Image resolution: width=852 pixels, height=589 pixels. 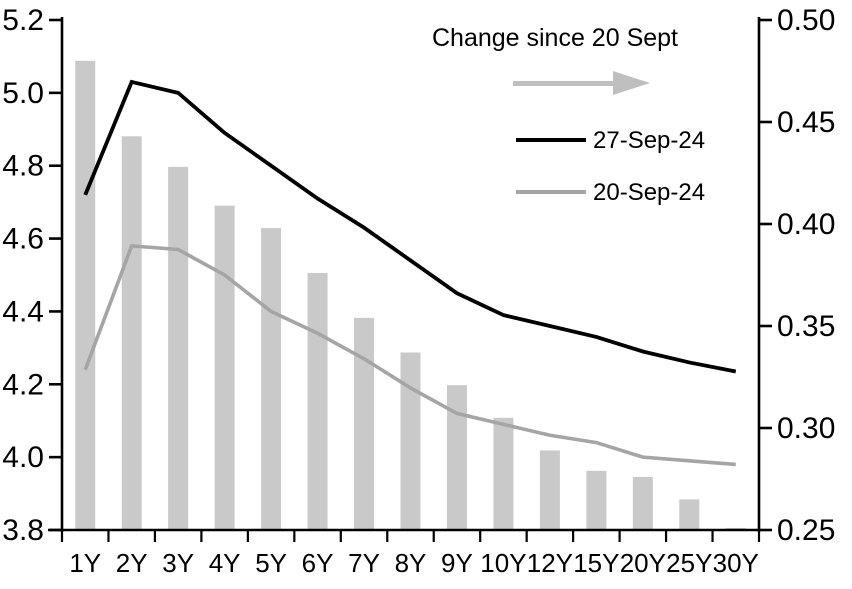 I want to click on x-axis-label-7Y: 7Y, so click(x=364, y=563).